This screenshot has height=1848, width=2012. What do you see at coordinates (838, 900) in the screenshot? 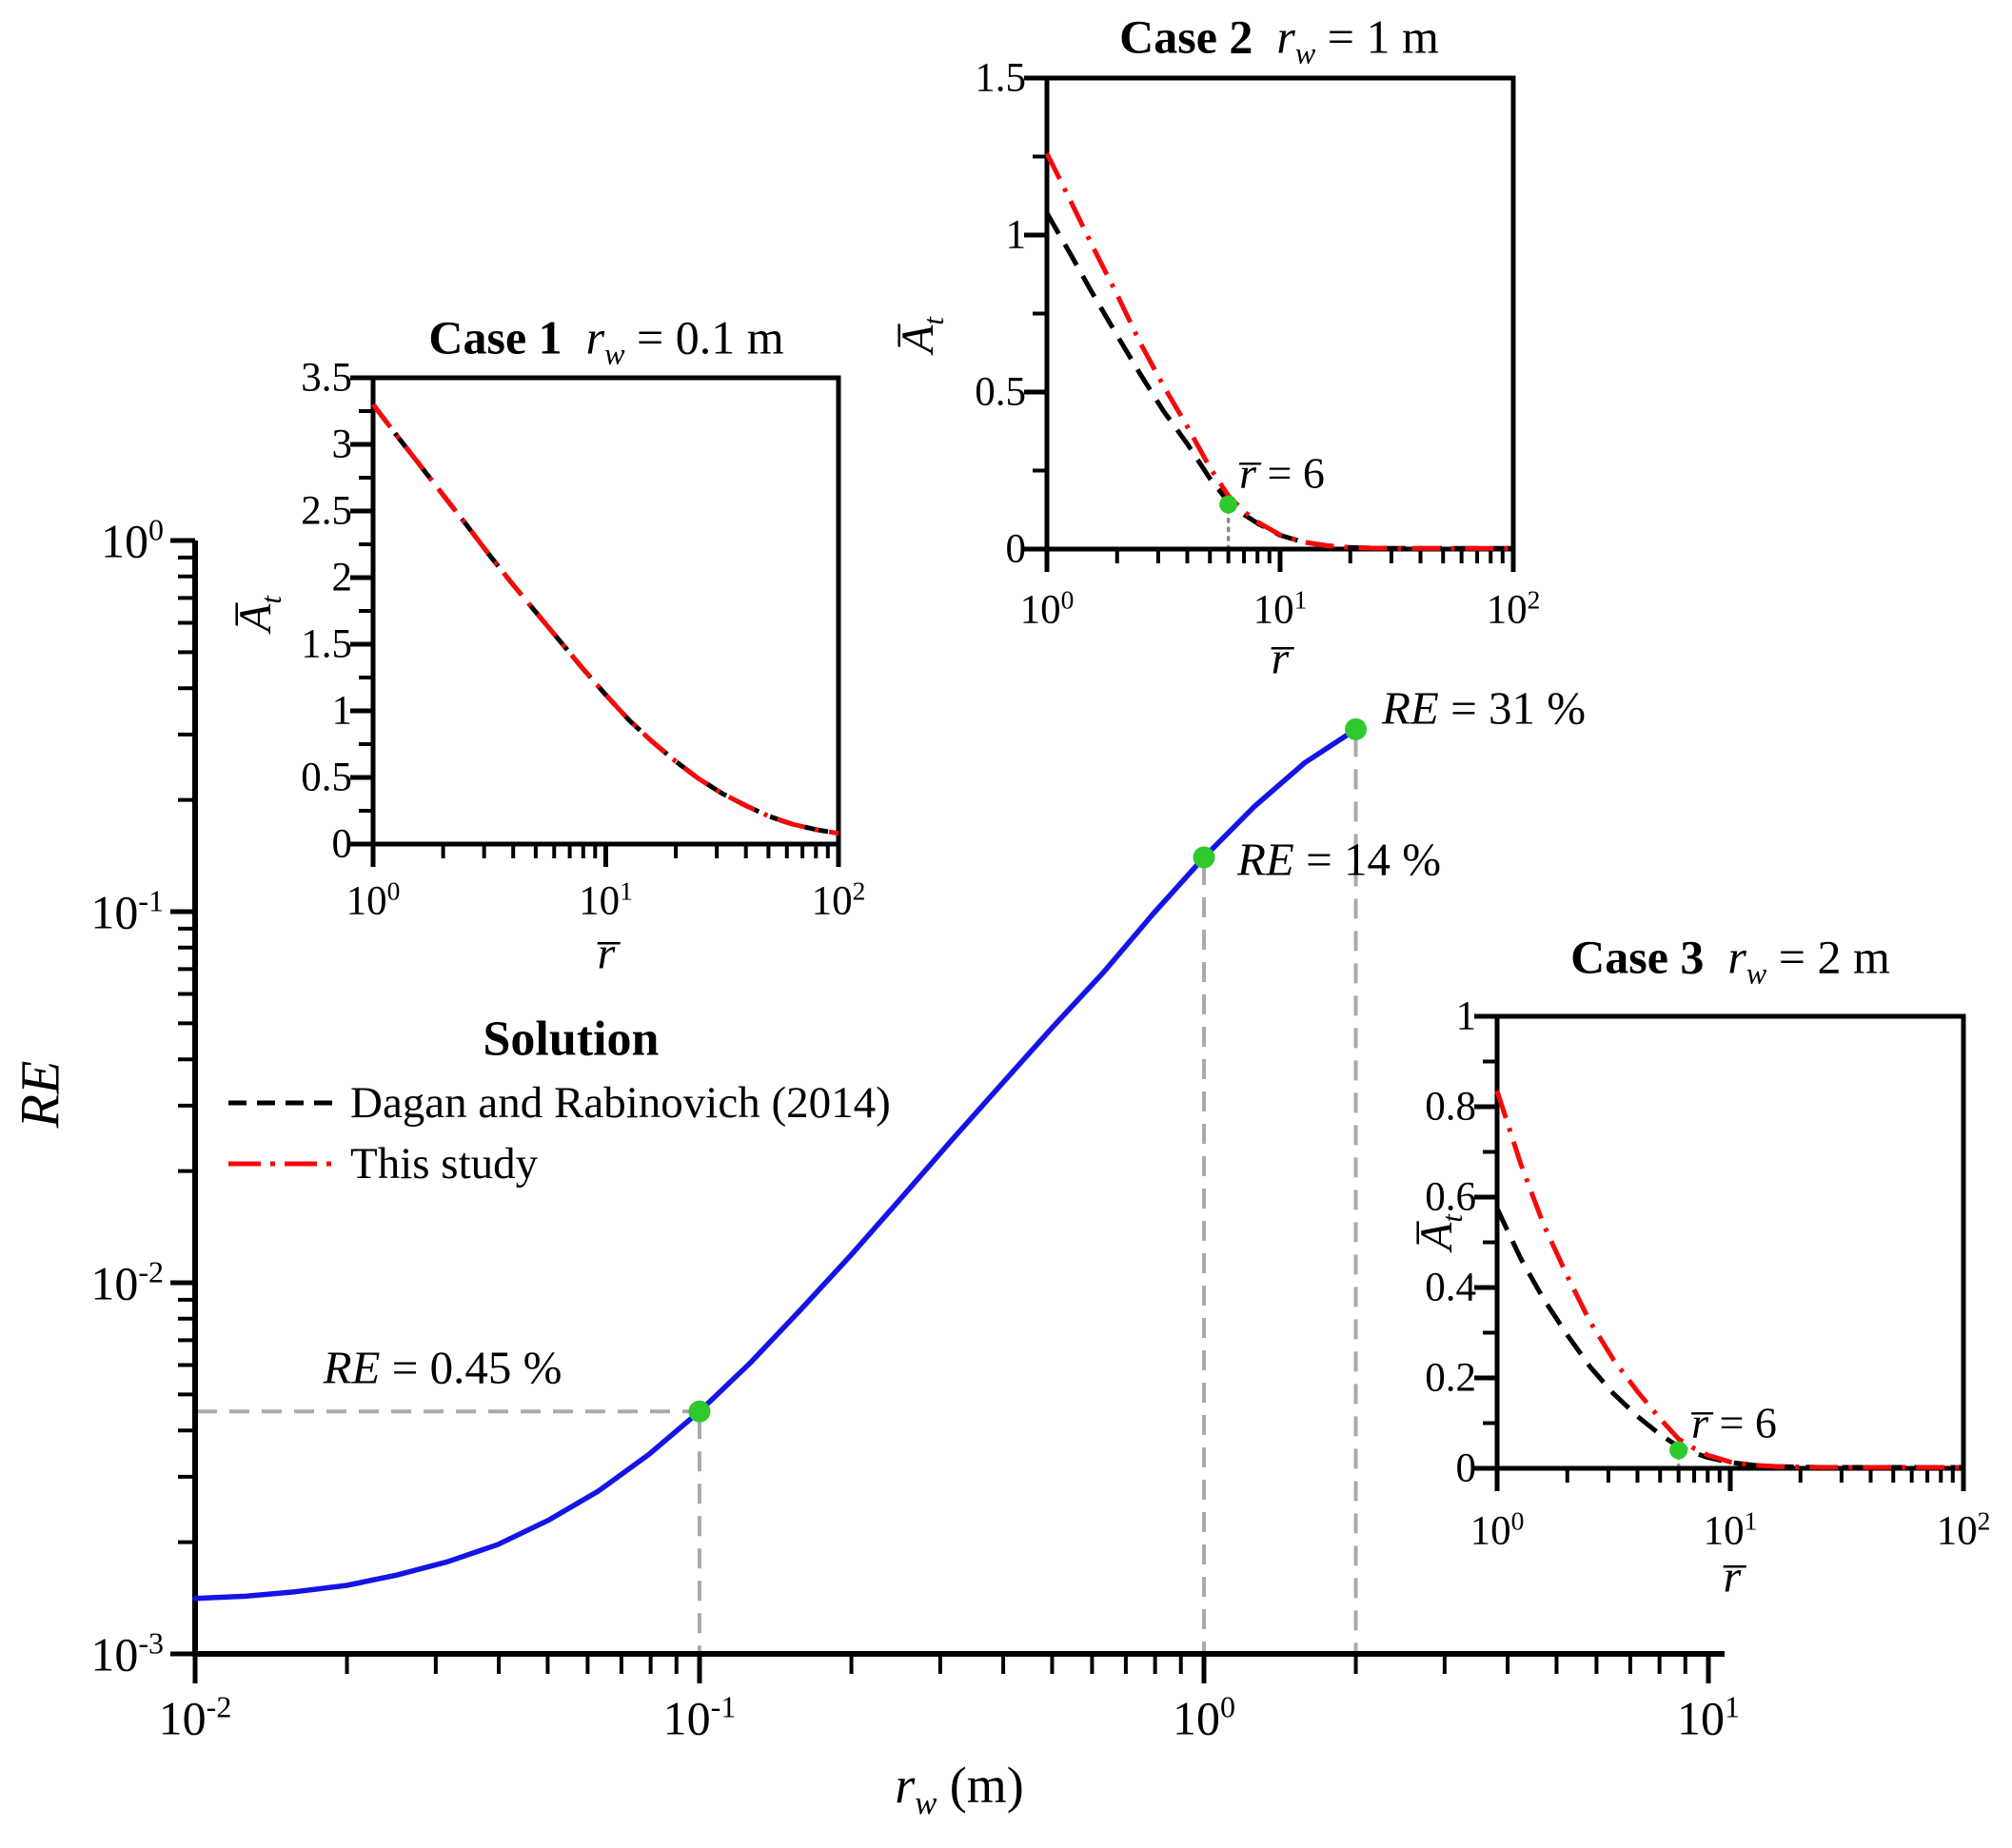
I see `case1-x-tick-label: 10²` at bounding box center [838, 900].